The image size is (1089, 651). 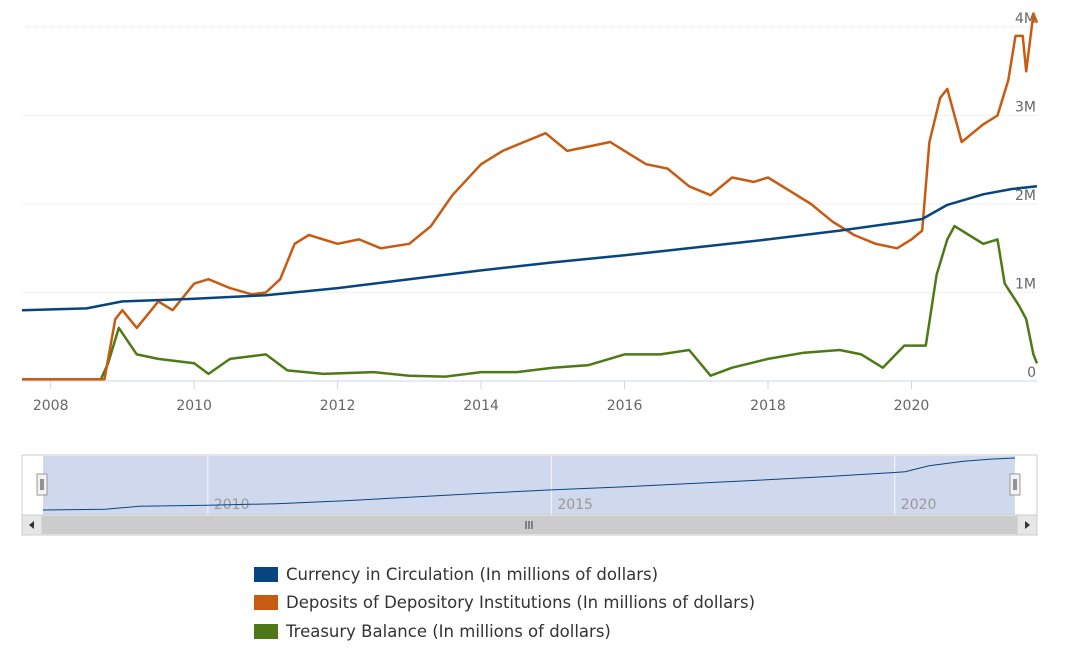 What do you see at coordinates (575, 505) in the screenshot?
I see `navigator-x-label: 2015` at bounding box center [575, 505].